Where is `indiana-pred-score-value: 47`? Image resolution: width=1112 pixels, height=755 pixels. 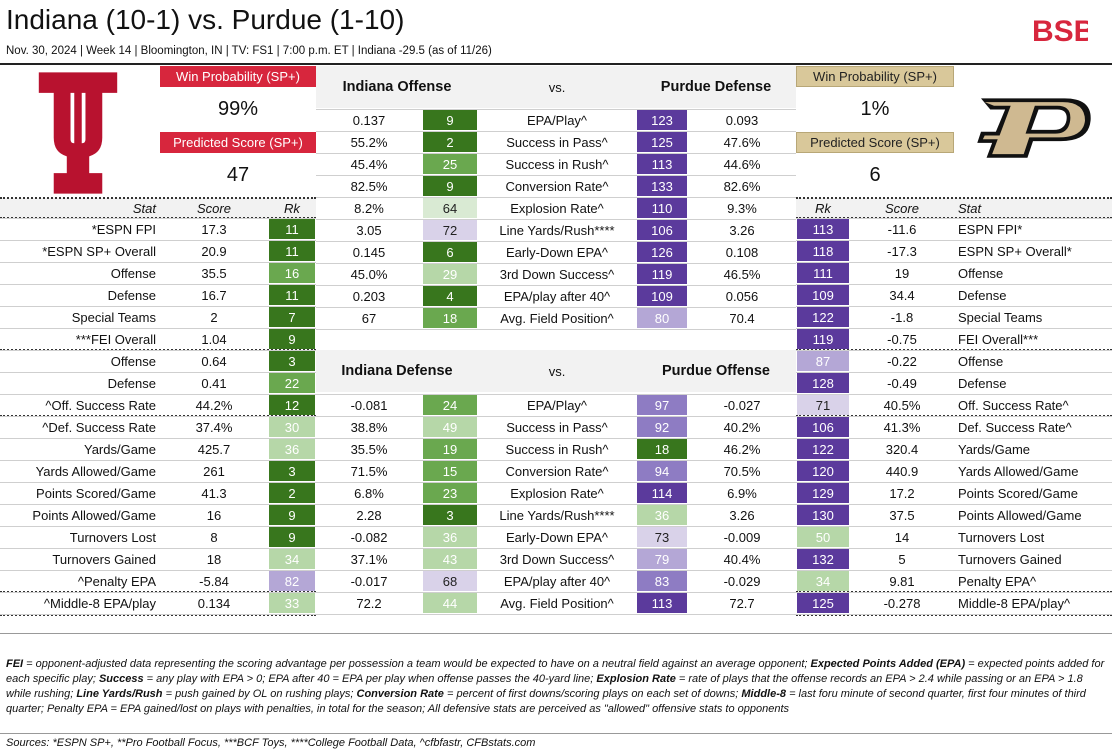
indiana-pred-score-value: 47 is located at coordinates (238, 174).